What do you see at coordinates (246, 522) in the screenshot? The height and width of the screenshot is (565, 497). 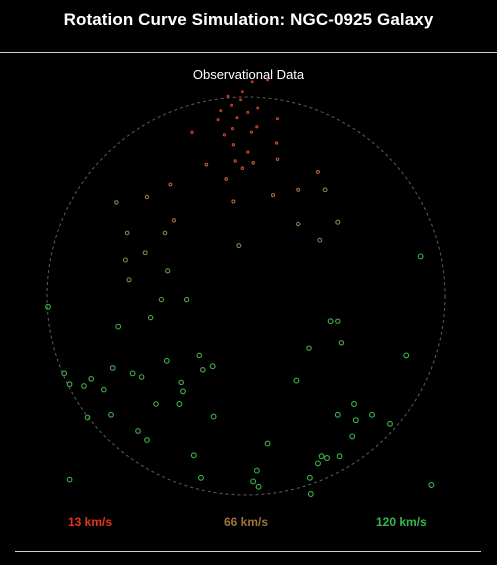 I see `legend-mid-velocity: 66 km/s` at bounding box center [246, 522].